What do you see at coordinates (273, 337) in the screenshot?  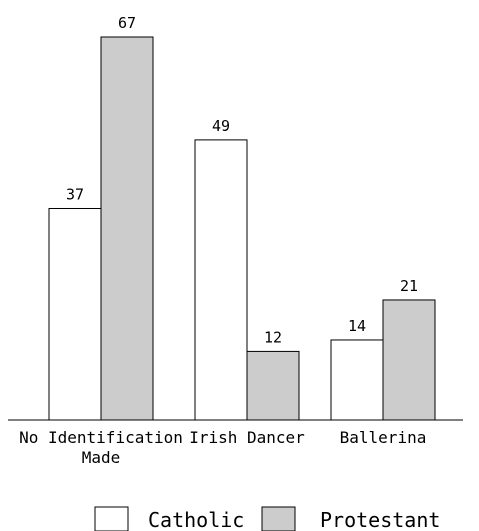 I see `value-label-protestant-1: 12` at bounding box center [273, 337].